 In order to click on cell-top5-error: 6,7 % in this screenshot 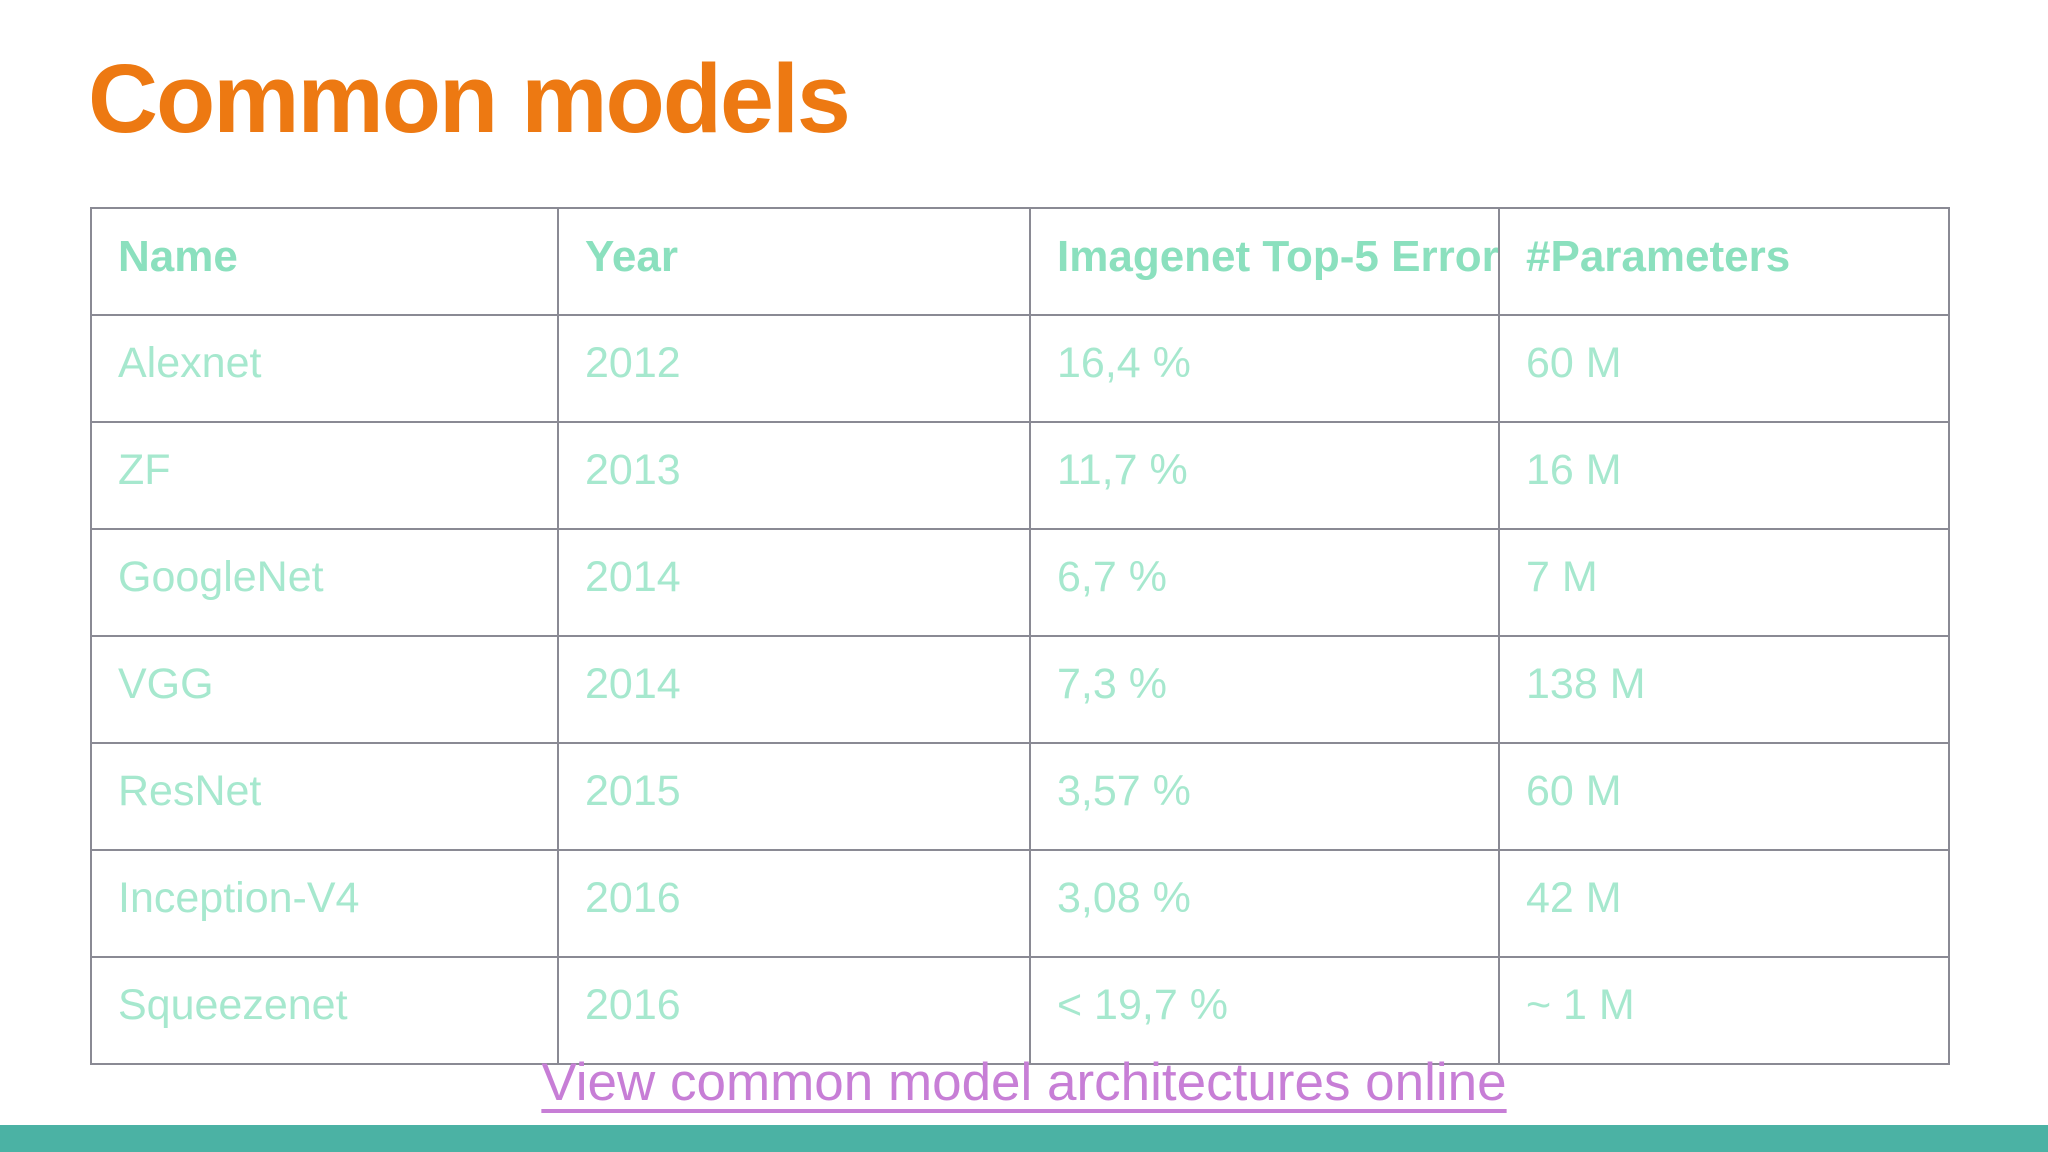, I will do `click(1264, 582)`.